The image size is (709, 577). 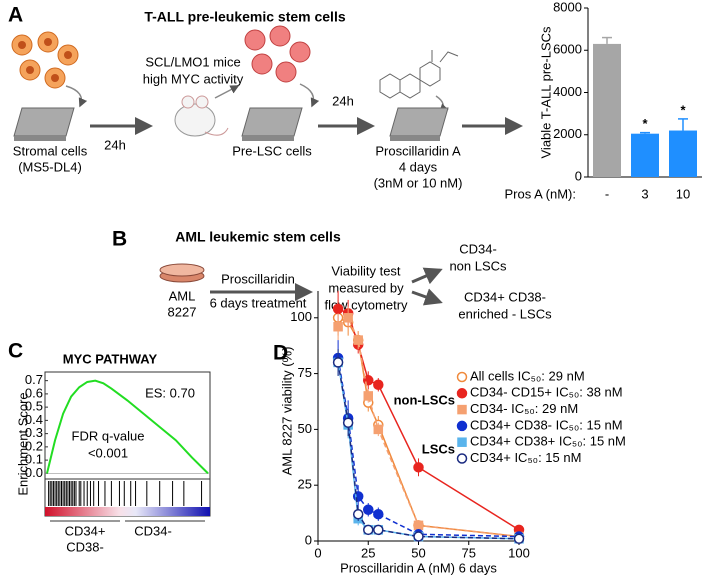 I want to click on y-tick-label: 100, so click(x=301, y=316).